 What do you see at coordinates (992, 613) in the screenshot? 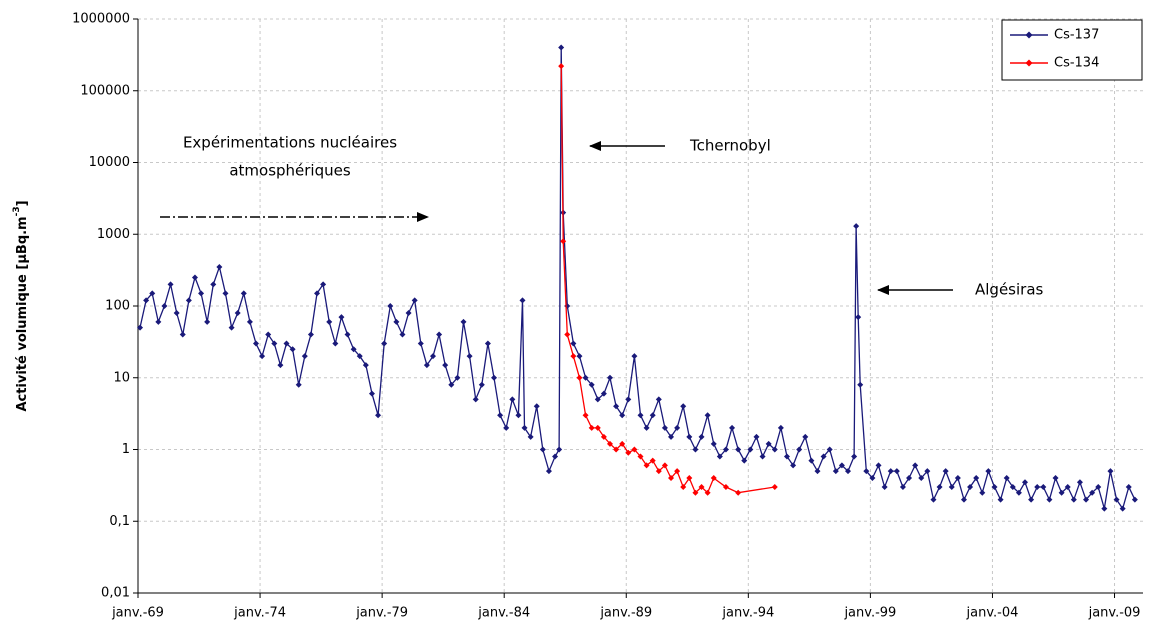
I see `x-tick-label: janv.-04` at bounding box center [992, 613].